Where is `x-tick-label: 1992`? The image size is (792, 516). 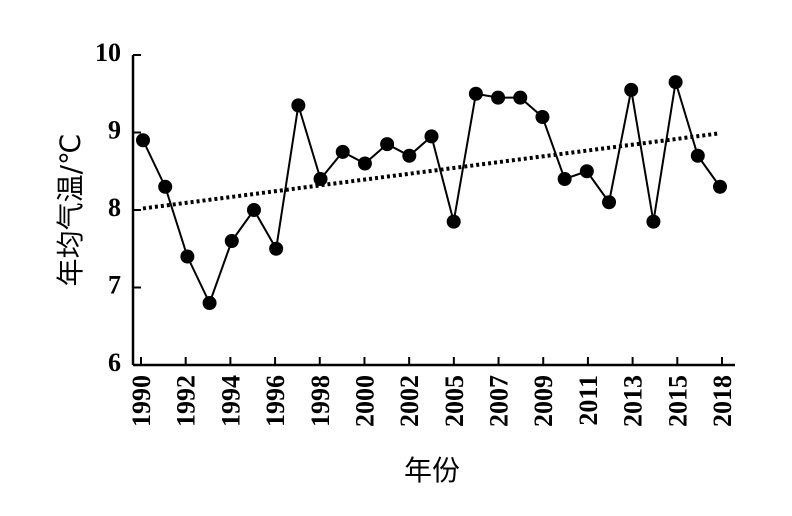 x-tick-label: 1992 is located at coordinates (186, 401).